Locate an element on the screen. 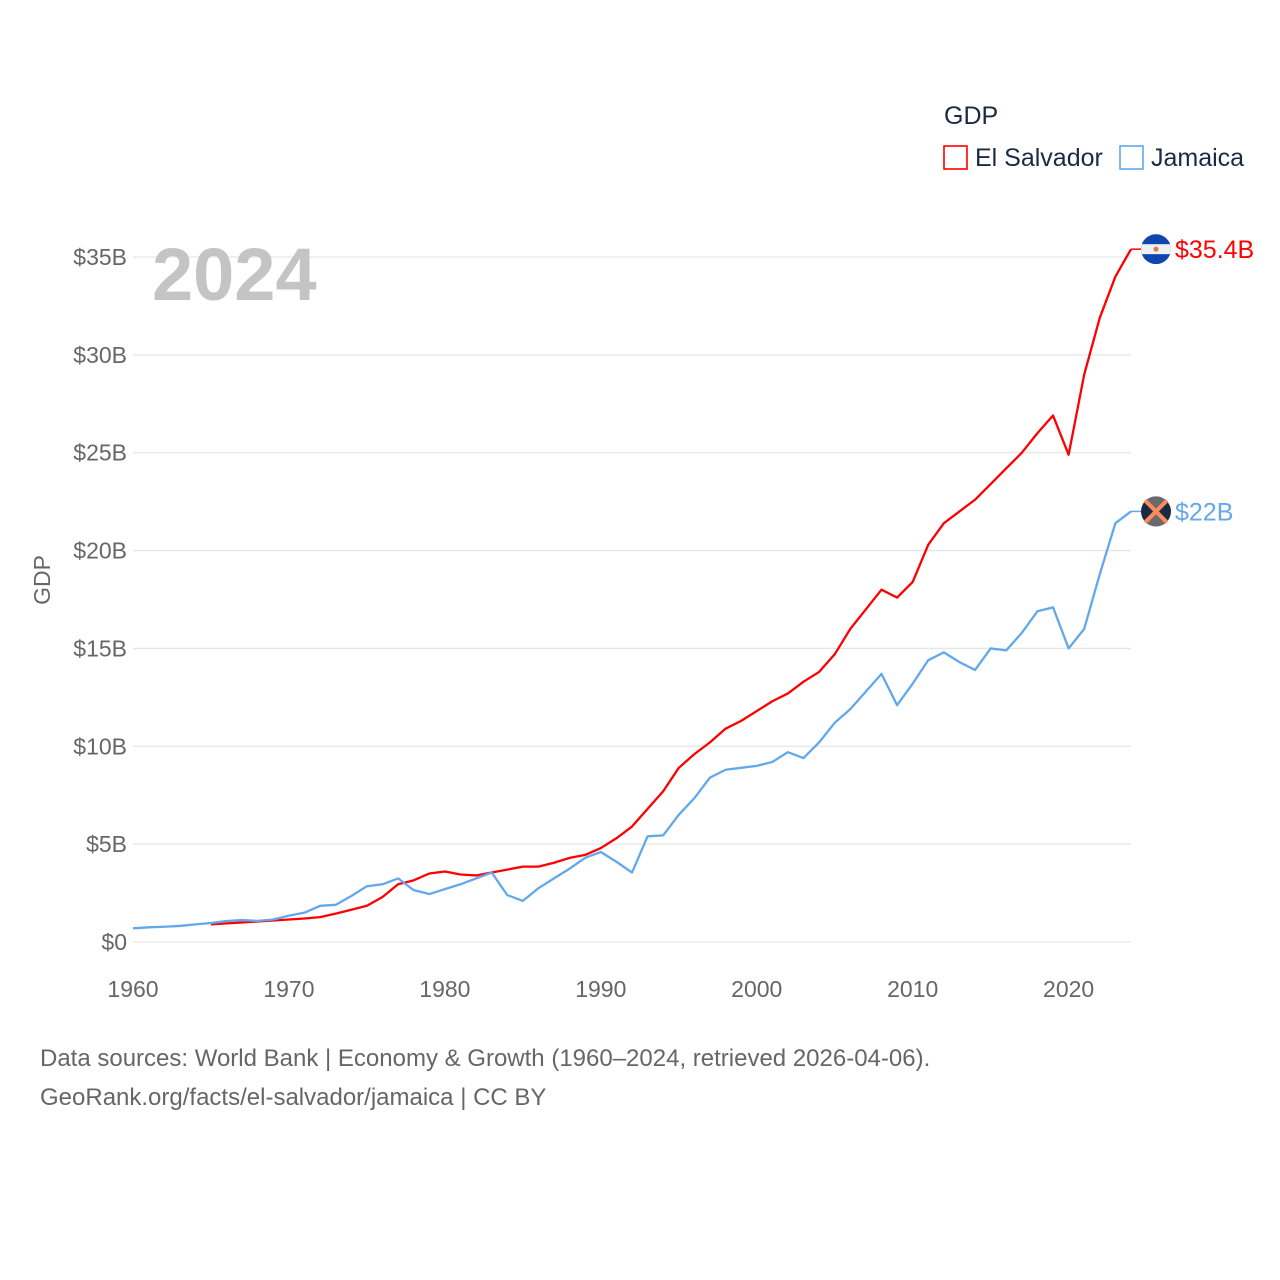 Image resolution: width=1280 pixels, height=1280 pixels. jamaica-flag-icon is located at coordinates (1156, 511).